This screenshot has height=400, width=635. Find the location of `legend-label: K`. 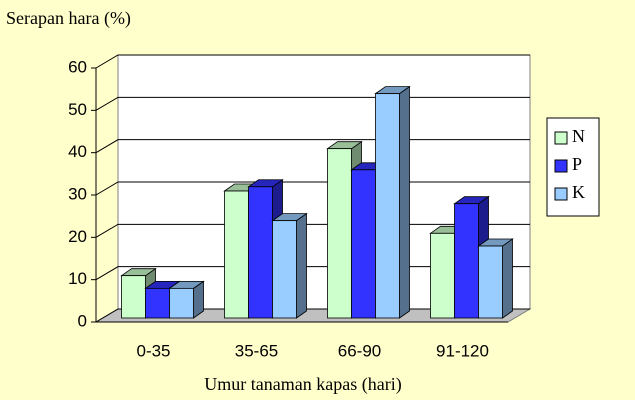

legend-label: K is located at coordinates (578, 192).